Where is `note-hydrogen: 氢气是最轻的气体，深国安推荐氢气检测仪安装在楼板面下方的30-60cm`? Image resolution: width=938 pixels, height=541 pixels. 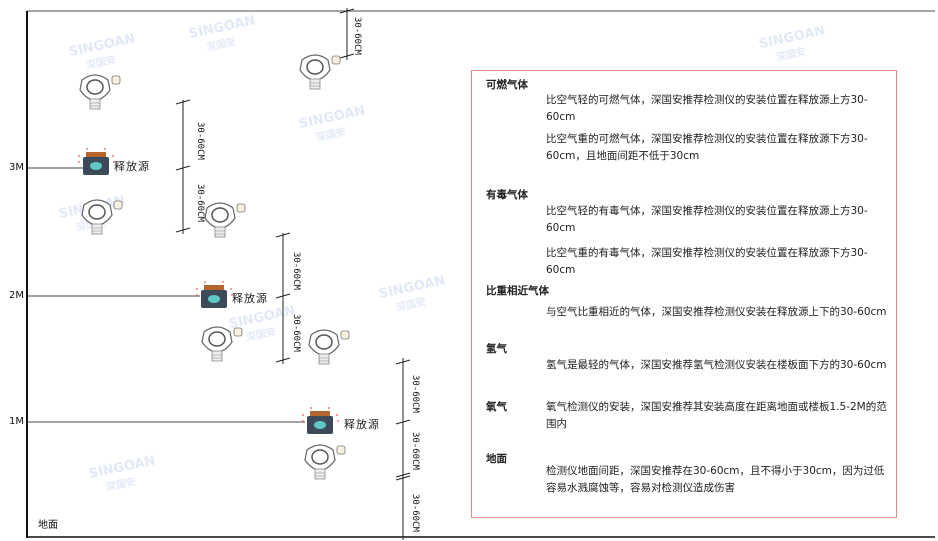
note-hydrogen: 氢气是最轻的气体，深国安推荐氢气检测仪安装在楼板面下方的30-60cm is located at coordinates (716, 365).